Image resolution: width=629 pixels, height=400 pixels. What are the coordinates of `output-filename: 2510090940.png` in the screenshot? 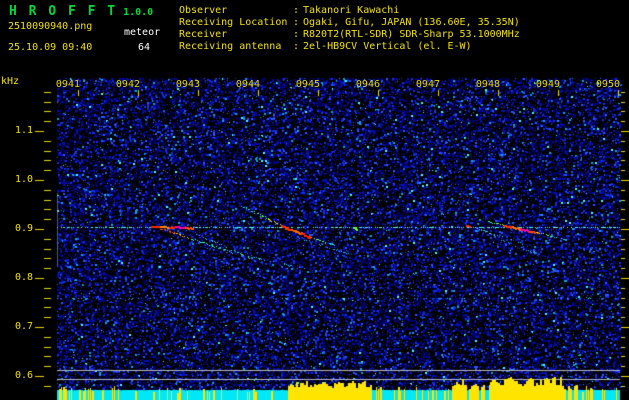 It's located at (50, 26).